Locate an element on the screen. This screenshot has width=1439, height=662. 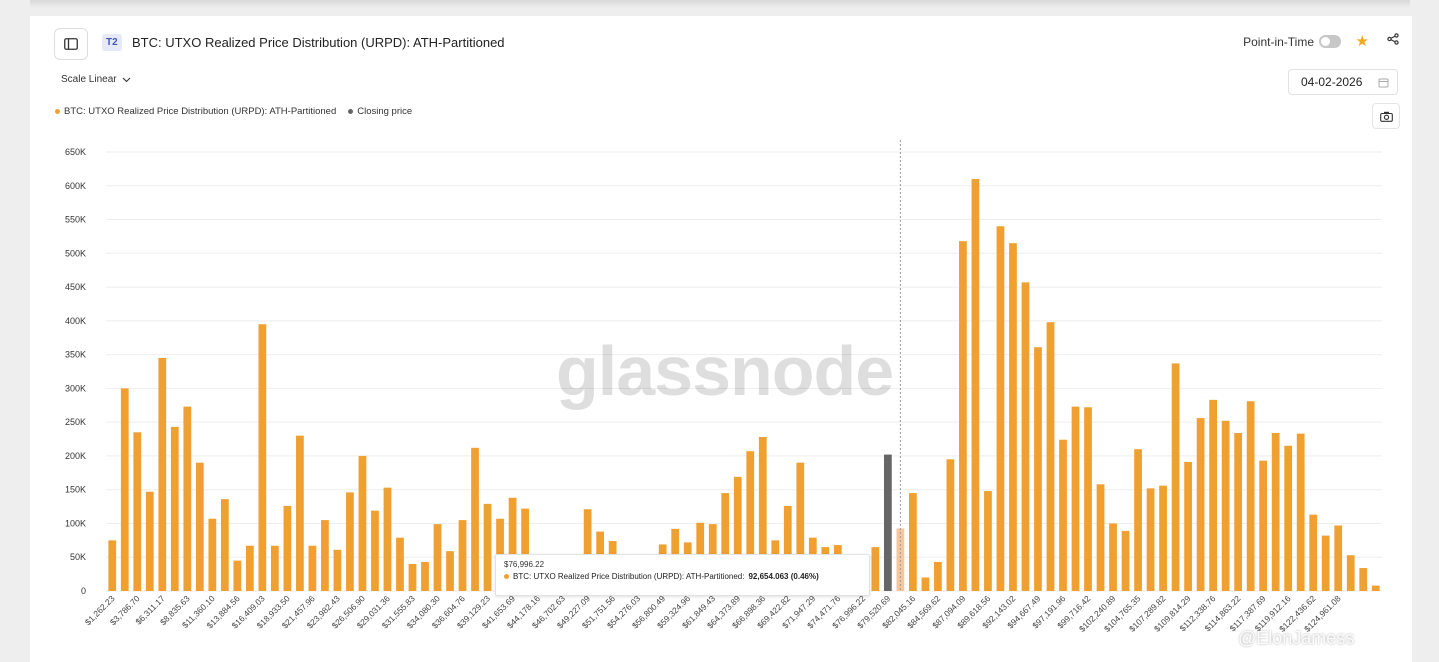
share-icon is located at coordinates (1393, 41).